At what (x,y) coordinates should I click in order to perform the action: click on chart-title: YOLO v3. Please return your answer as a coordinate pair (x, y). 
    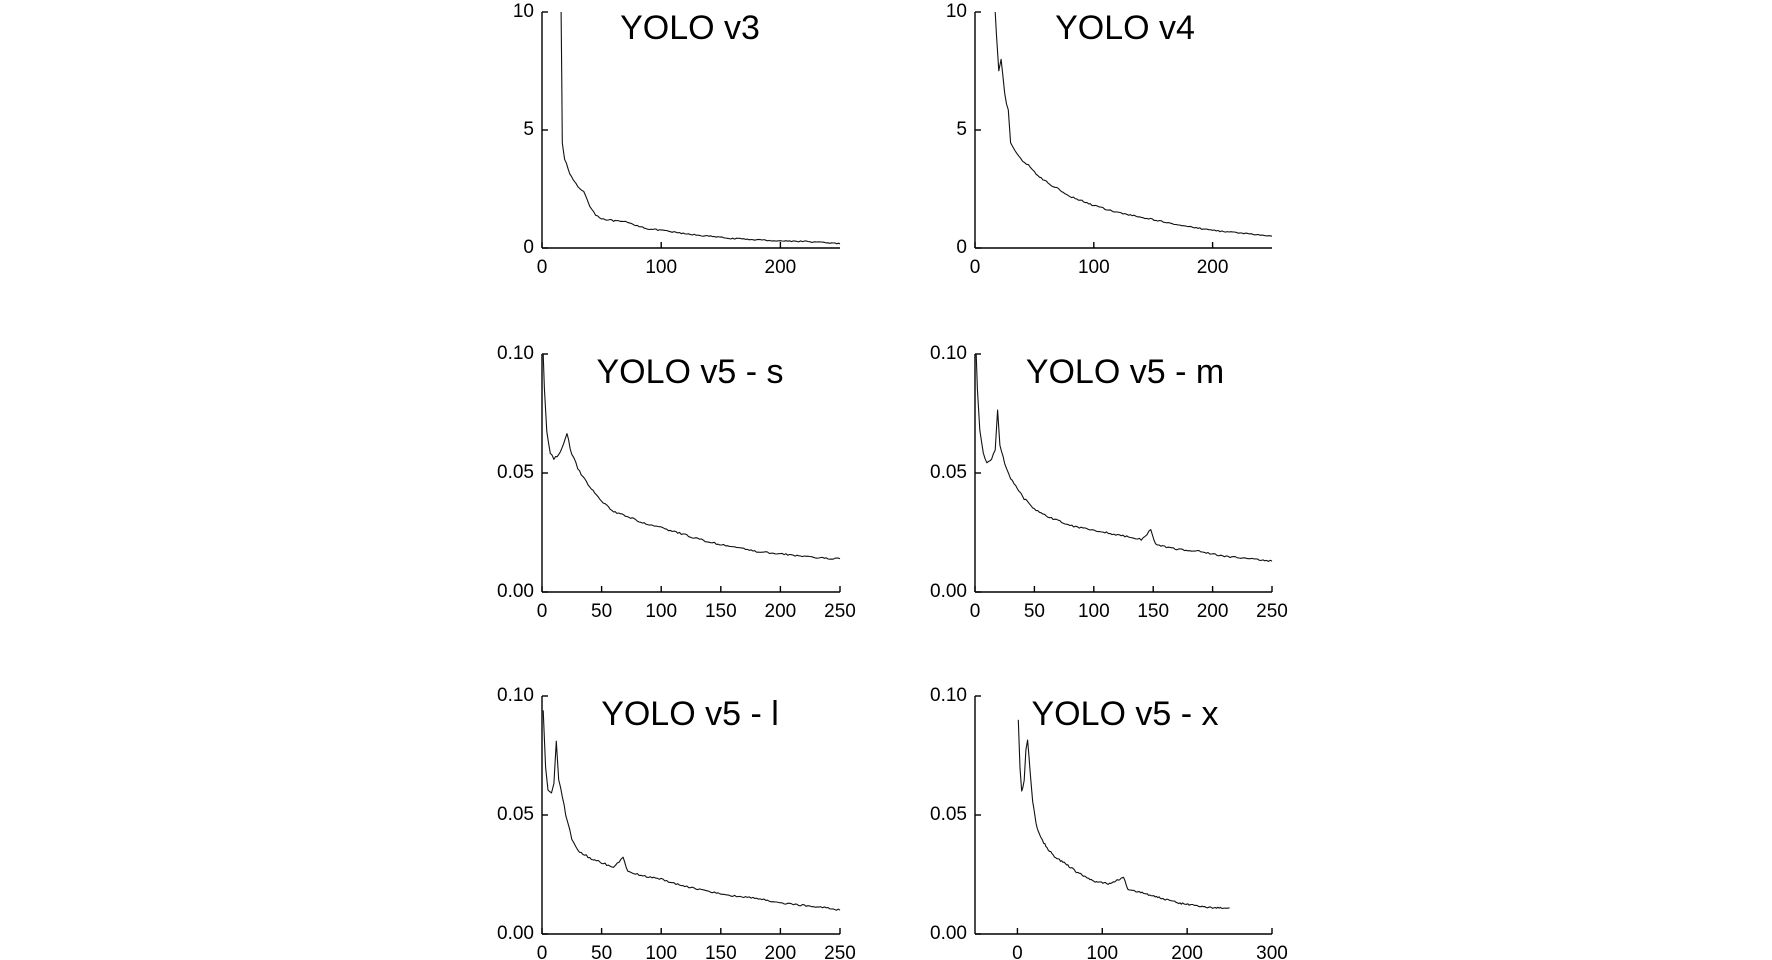
    Looking at the image, I should click on (690, 28).